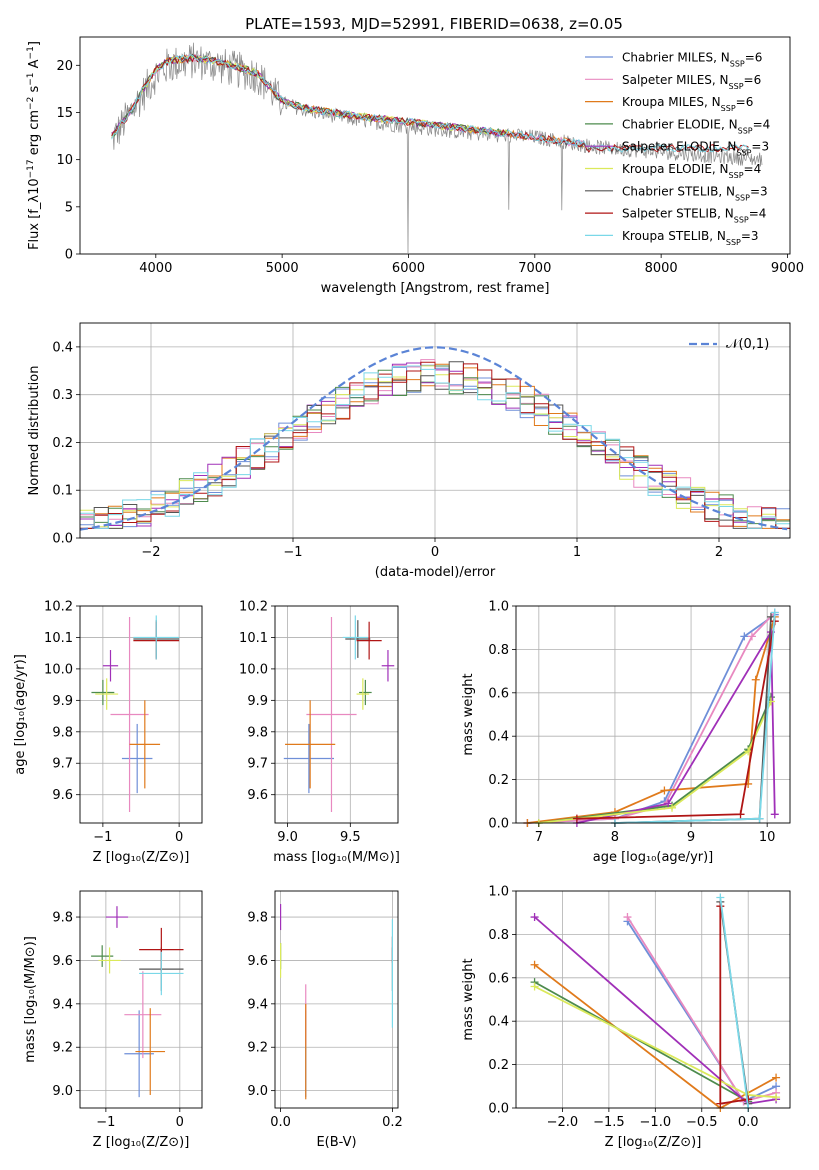 The height and width of the screenshot is (1170, 819). I want to click on x-tick-label: 8, so click(615, 837).